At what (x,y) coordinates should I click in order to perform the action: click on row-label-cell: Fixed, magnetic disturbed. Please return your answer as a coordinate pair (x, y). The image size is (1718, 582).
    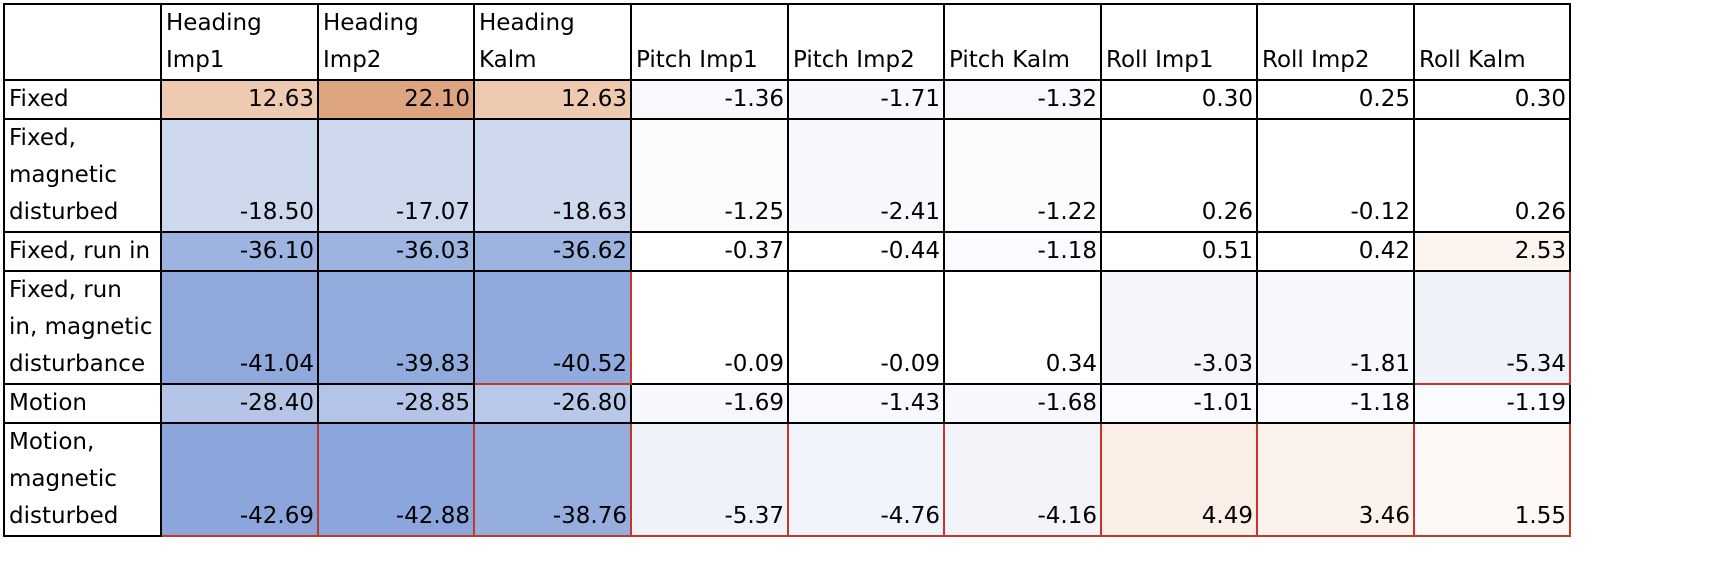
    Looking at the image, I should click on (82, 175).